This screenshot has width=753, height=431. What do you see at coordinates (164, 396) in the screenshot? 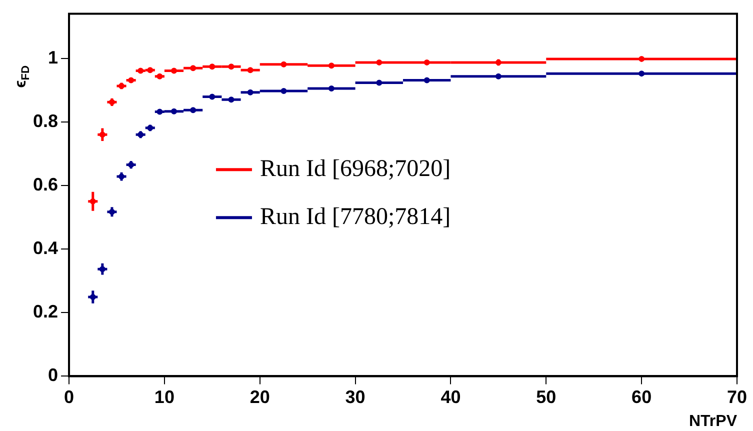
I see `x-tick-label: 10` at bounding box center [164, 396].